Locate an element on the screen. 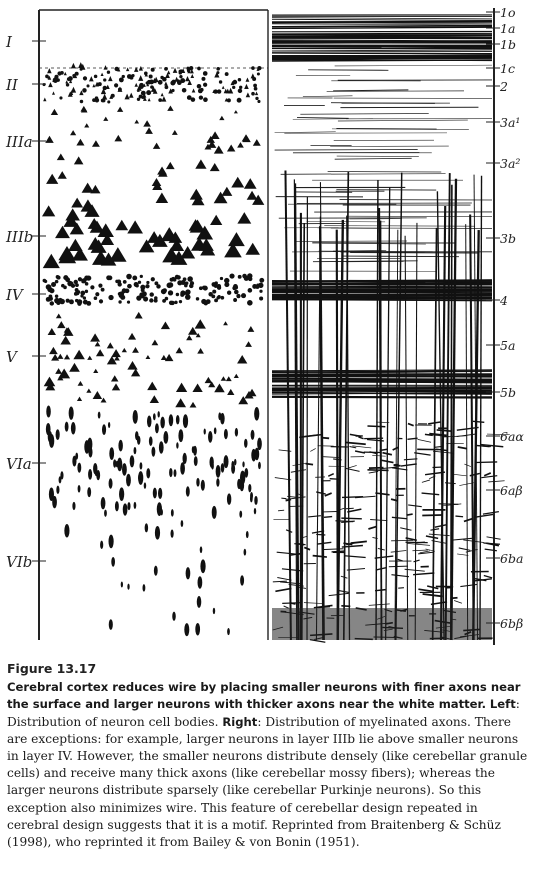 This screenshot has width=534, height=881. right-layer-label: 3a¹ is located at coordinates (510, 122).